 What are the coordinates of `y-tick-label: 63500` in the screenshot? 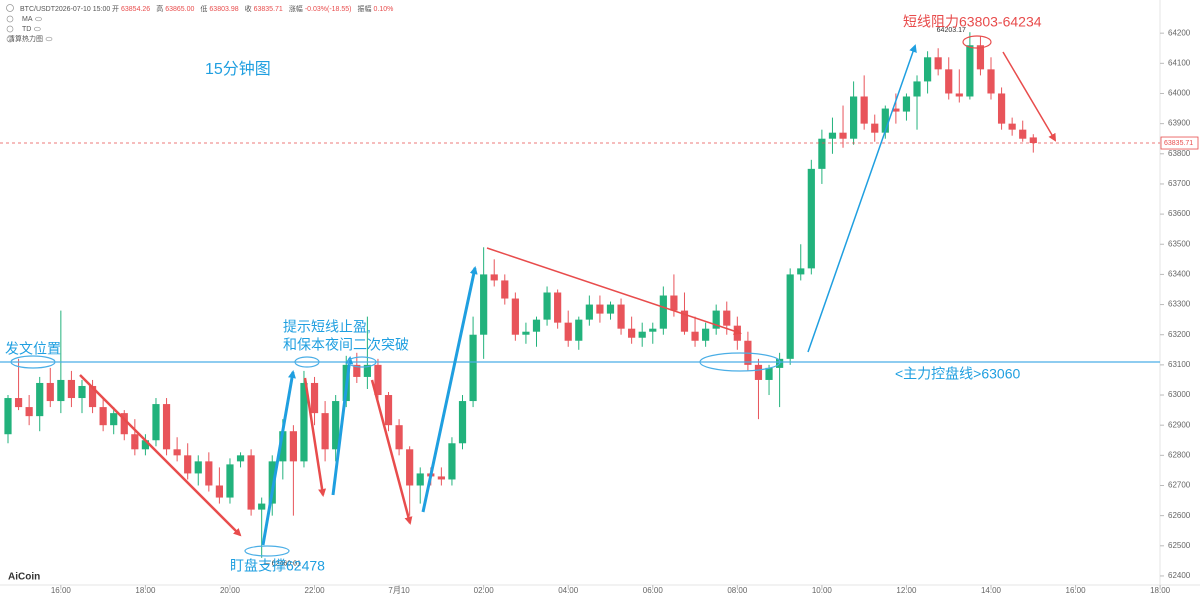 It's located at (1179, 243).